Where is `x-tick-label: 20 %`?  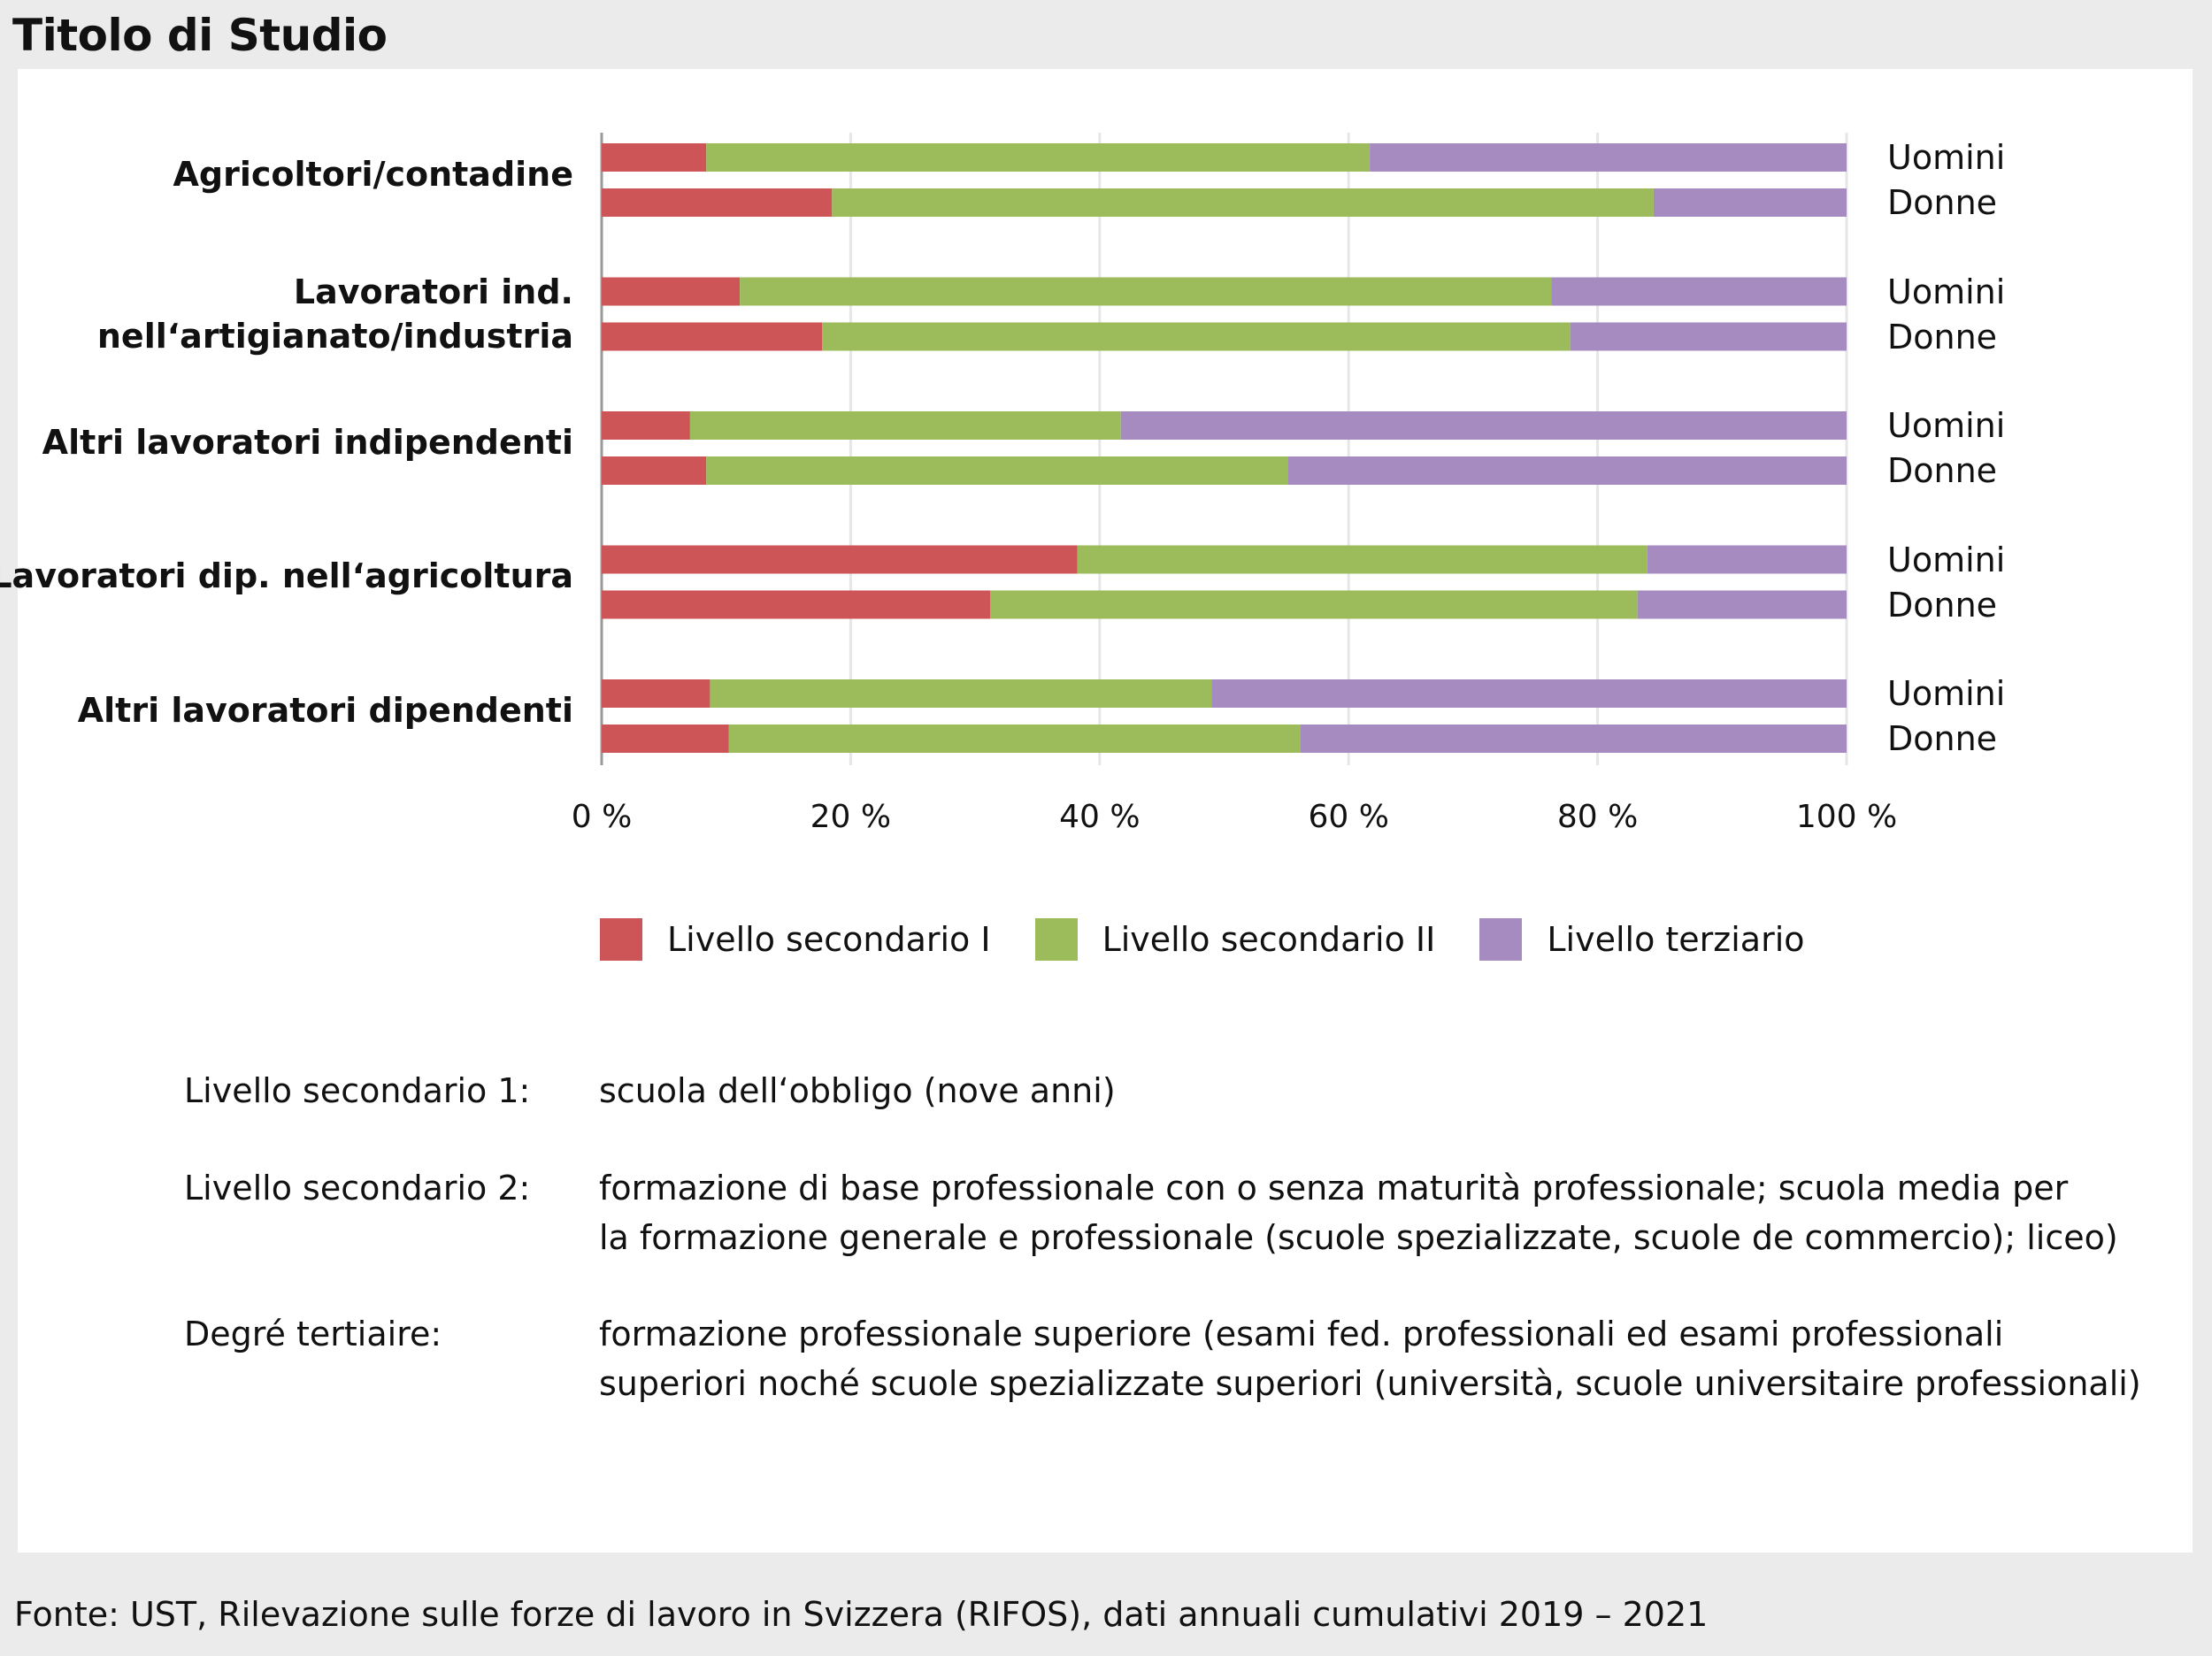 x-tick-label: 20 % is located at coordinates (850, 817).